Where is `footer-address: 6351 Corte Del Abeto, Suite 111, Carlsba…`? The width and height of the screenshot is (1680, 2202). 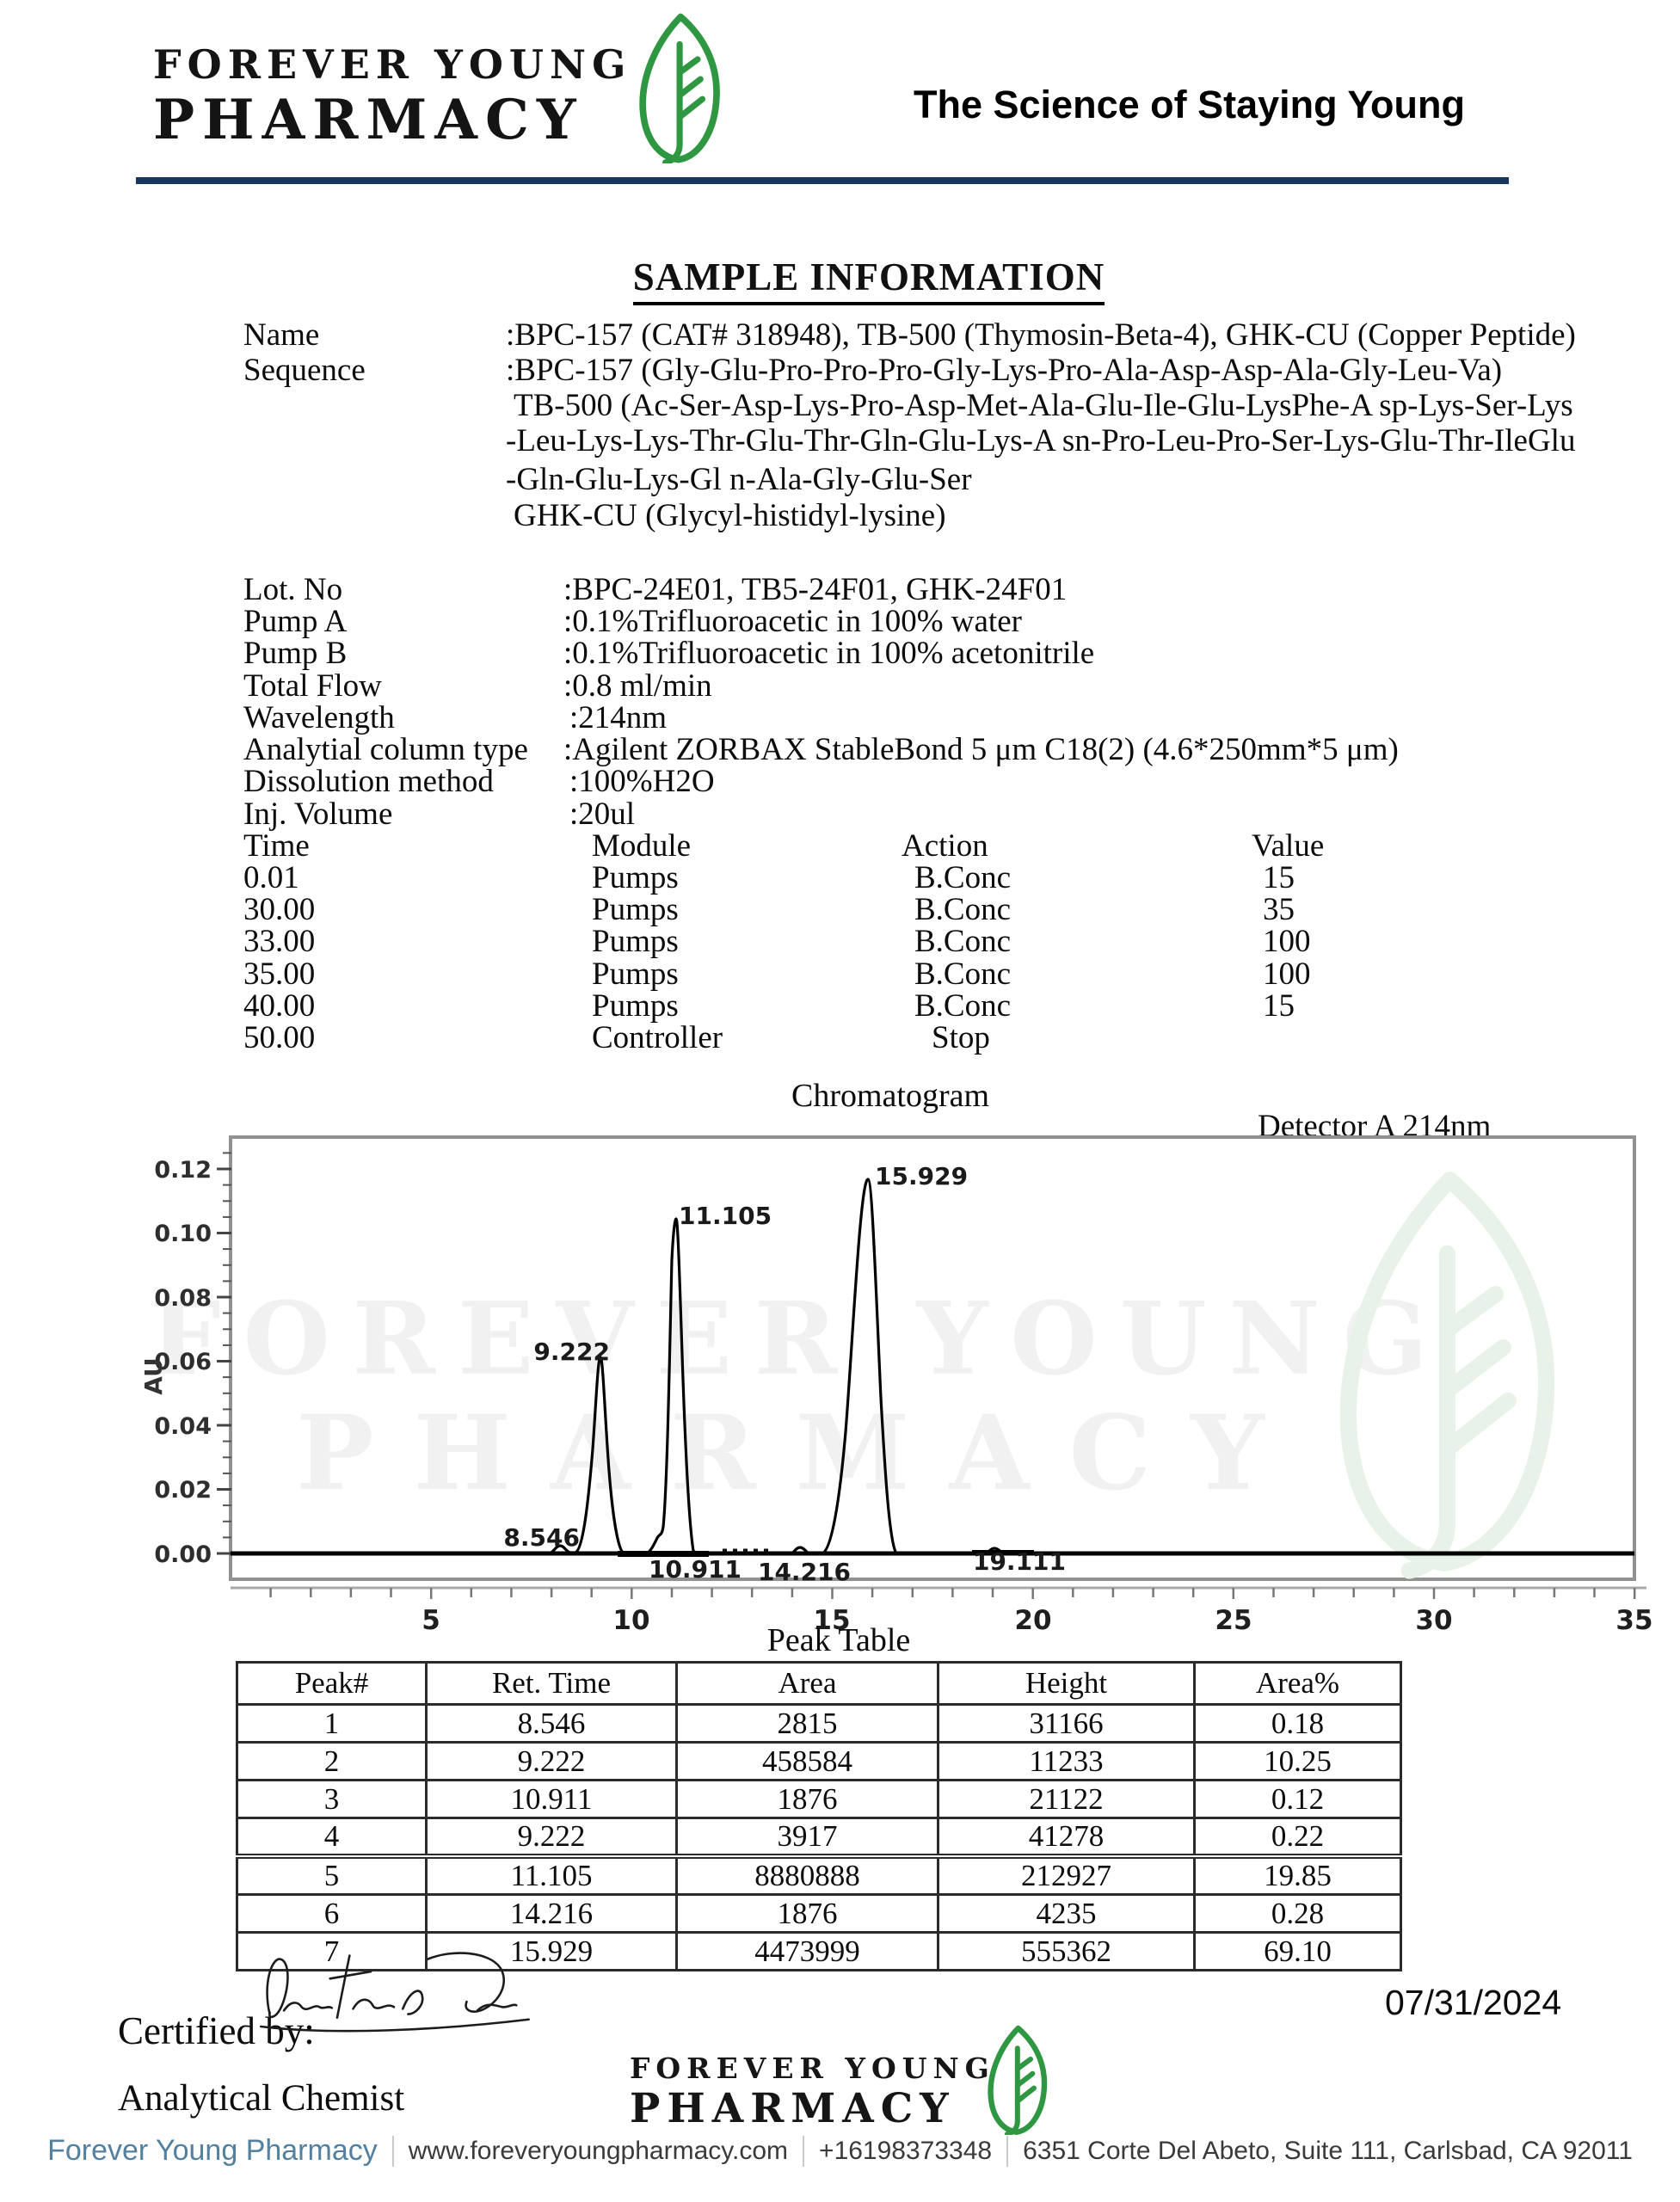
footer-address: 6351 Corte Del Abeto, Suite 111, Carlsba… is located at coordinates (1328, 2150).